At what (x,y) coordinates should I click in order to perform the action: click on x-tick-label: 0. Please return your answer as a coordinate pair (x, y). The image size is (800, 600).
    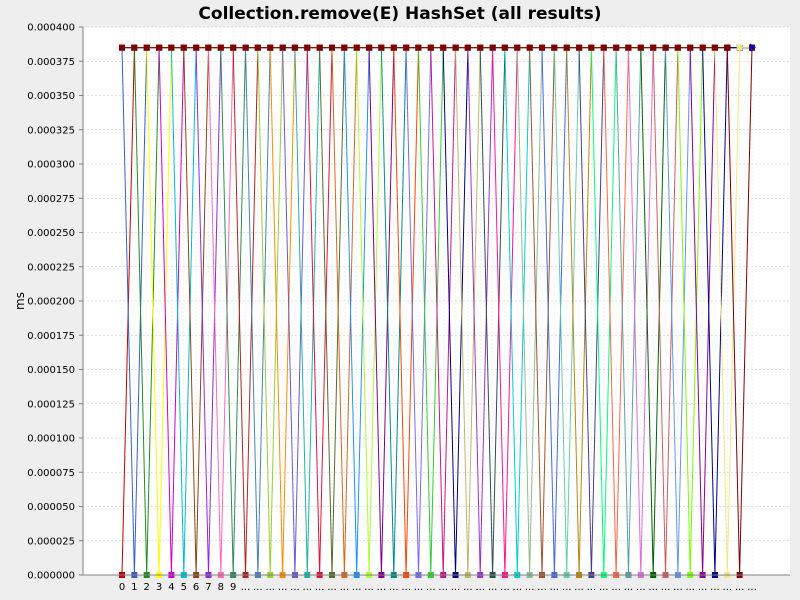
    Looking at the image, I should click on (122, 587).